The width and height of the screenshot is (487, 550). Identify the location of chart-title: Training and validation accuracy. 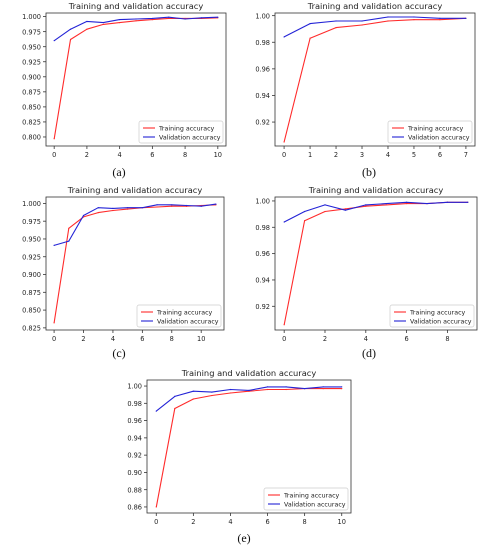
(375, 6).